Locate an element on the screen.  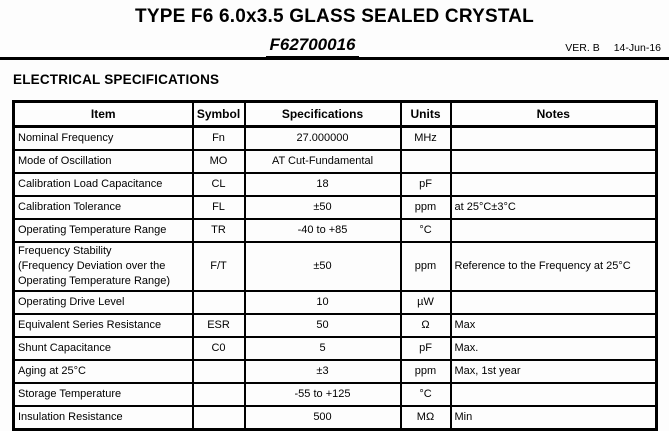
cell-spec: ±3 is located at coordinates (322, 371).